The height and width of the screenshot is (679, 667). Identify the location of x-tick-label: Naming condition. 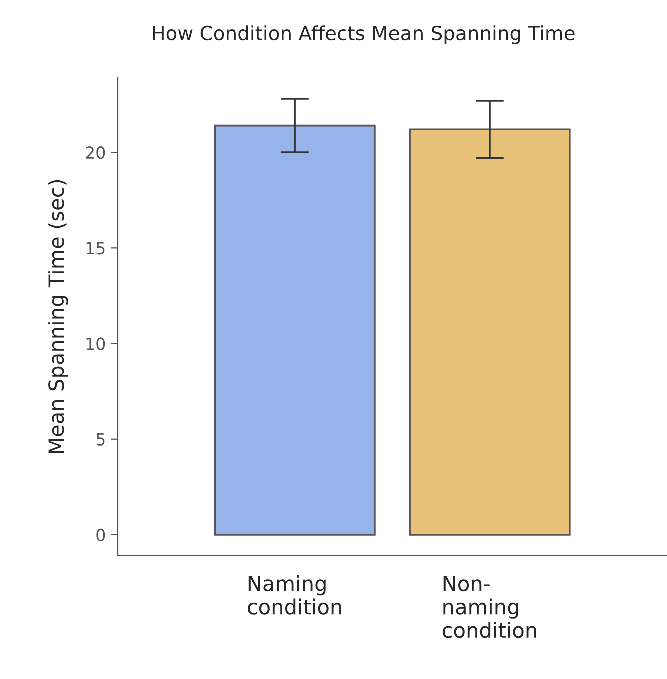
(295, 595).